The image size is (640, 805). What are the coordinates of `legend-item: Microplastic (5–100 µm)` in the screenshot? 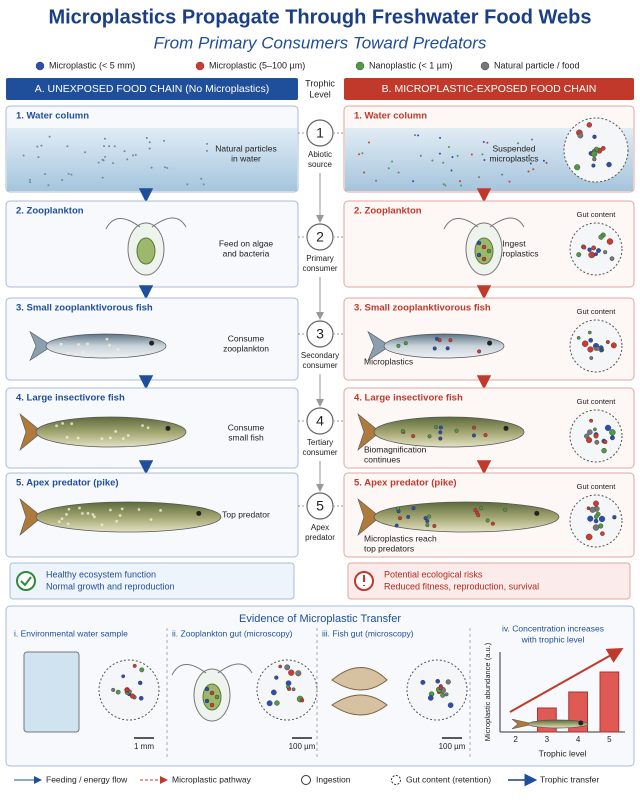 It's located at (257, 65).